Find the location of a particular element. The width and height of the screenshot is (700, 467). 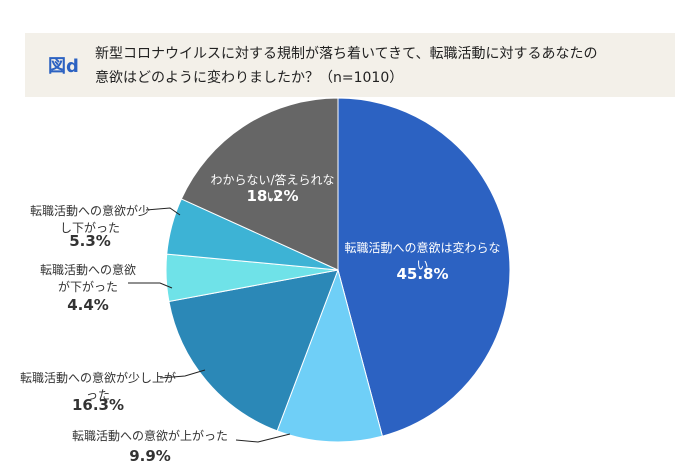

chart-title: 意欲はどのように変わりましたか？（n=1010） is located at coordinates (249, 77).